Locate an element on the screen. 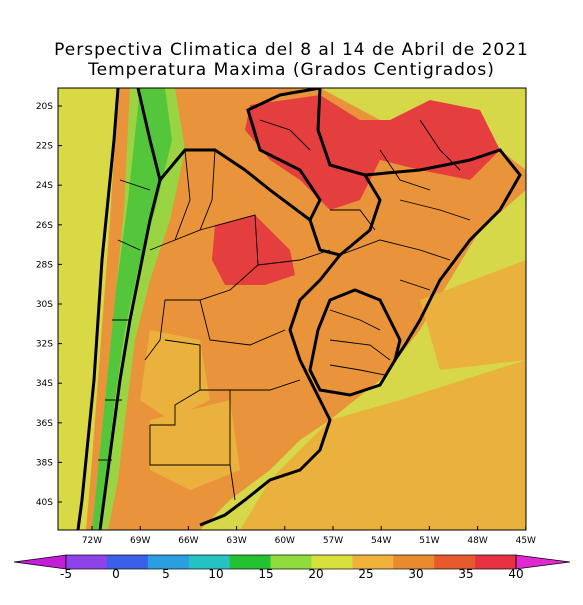  colorbar-label: 5 is located at coordinates (166, 574).